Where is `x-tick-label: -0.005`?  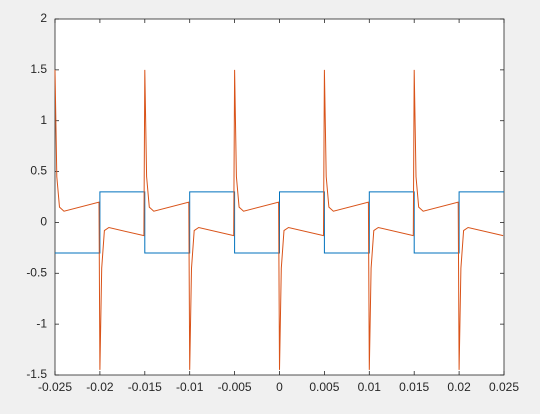 x-tick-label: -0.005 is located at coordinates (235, 387).